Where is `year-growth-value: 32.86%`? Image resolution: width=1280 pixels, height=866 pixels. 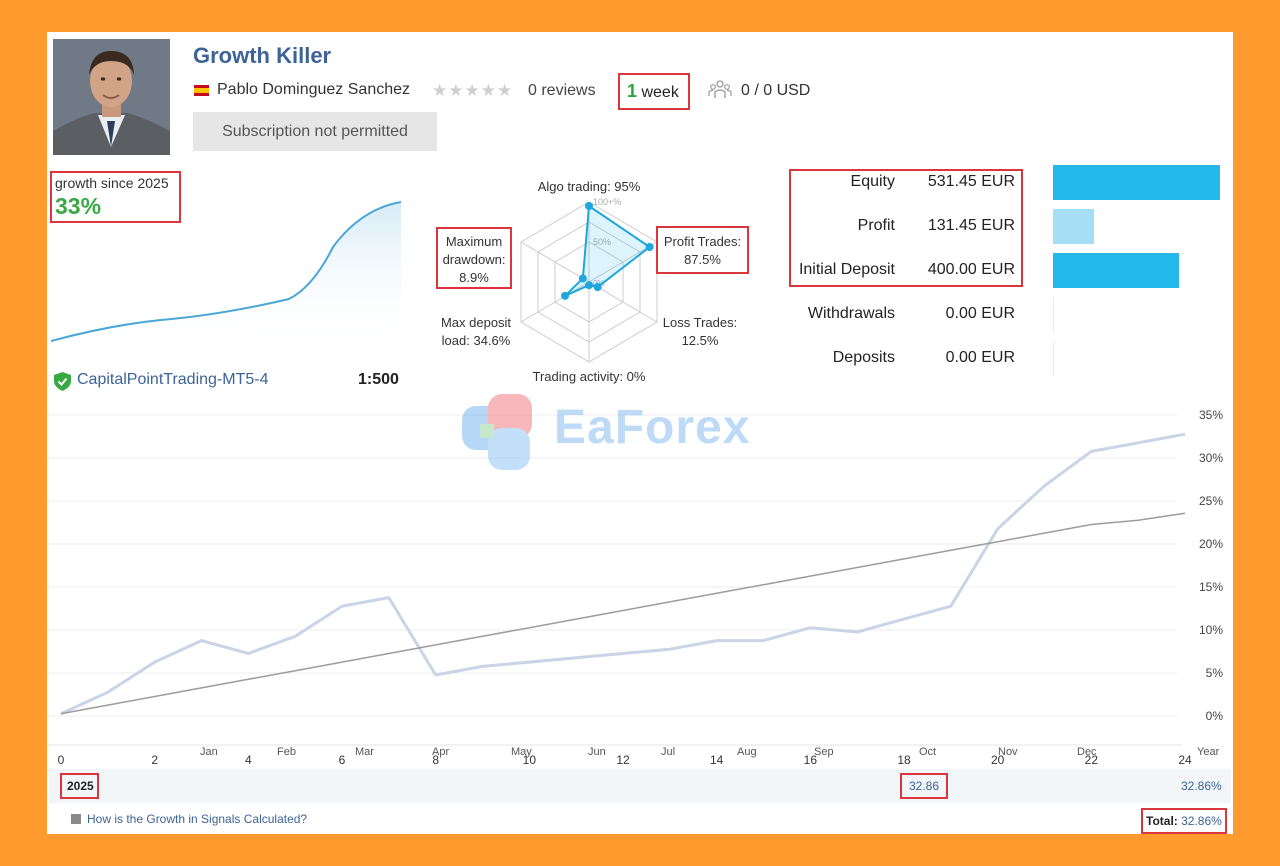 year-growth-value: 32.86% is located at coordinates (1201, 786).